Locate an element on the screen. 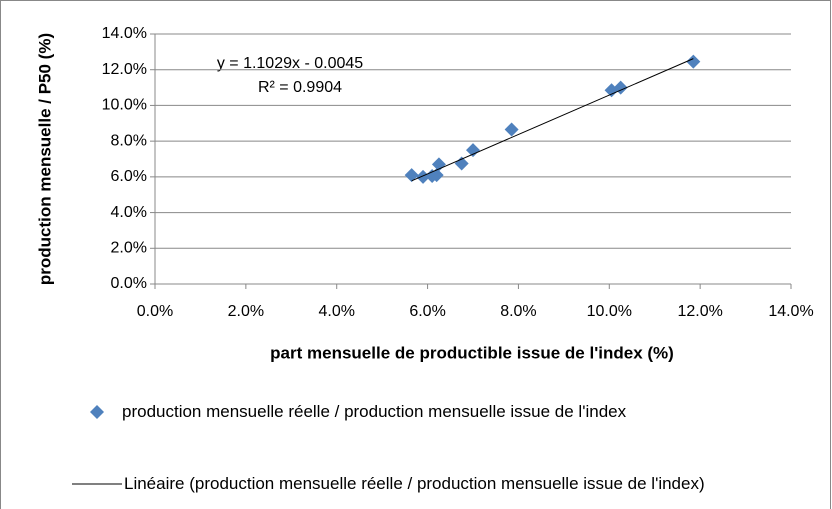 The height and width of the screenshot is (509, 832). y-tick-label: 14.0% is located at coordinates (124, 33).